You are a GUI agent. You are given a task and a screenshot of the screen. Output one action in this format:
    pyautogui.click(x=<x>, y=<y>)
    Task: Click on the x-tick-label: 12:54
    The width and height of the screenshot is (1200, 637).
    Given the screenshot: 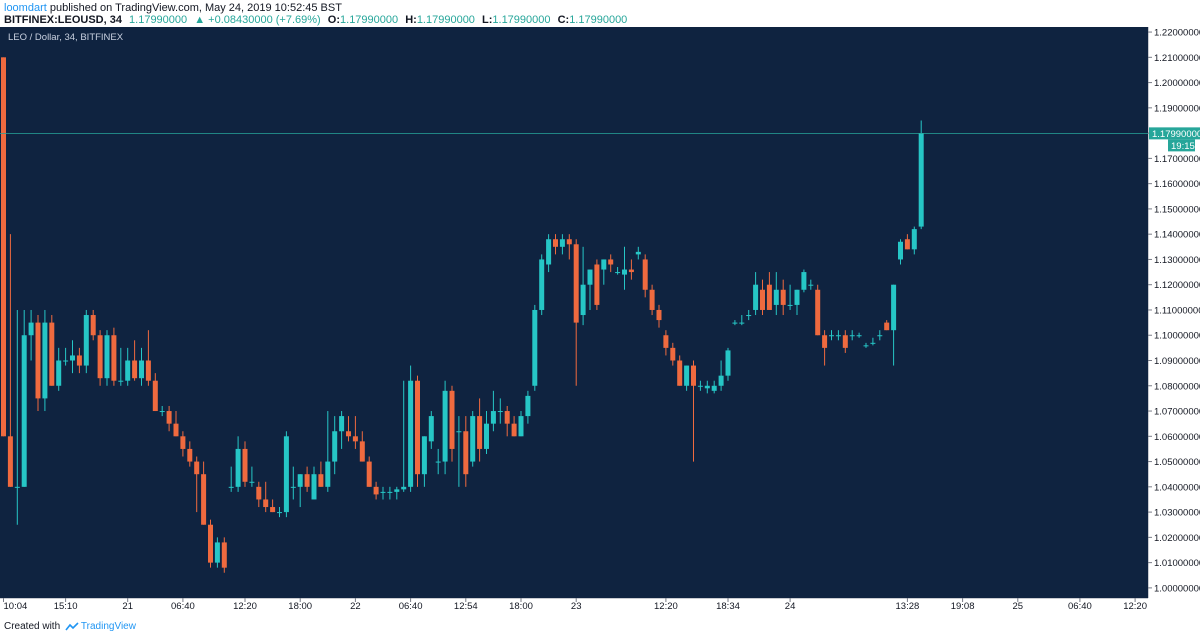 What is the action you would take?
    pyautogui.click(x=466, y=606)
    